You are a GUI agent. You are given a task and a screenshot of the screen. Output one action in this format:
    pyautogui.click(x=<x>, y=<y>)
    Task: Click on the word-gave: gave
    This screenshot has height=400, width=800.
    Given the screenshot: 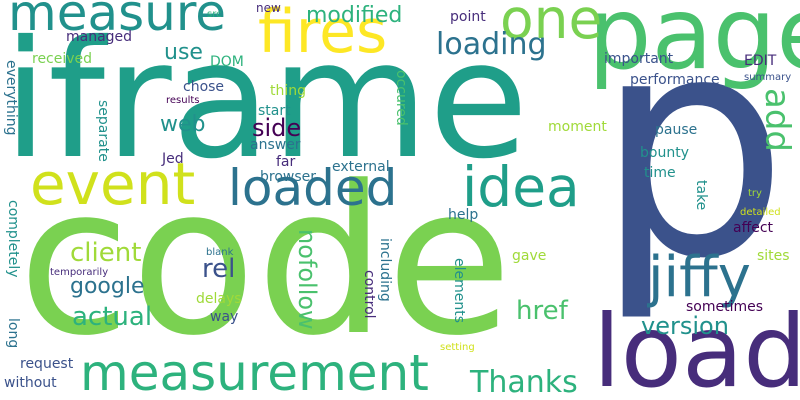 What is the action you would take?
    pyautogui.click(x=529, y=256)
    